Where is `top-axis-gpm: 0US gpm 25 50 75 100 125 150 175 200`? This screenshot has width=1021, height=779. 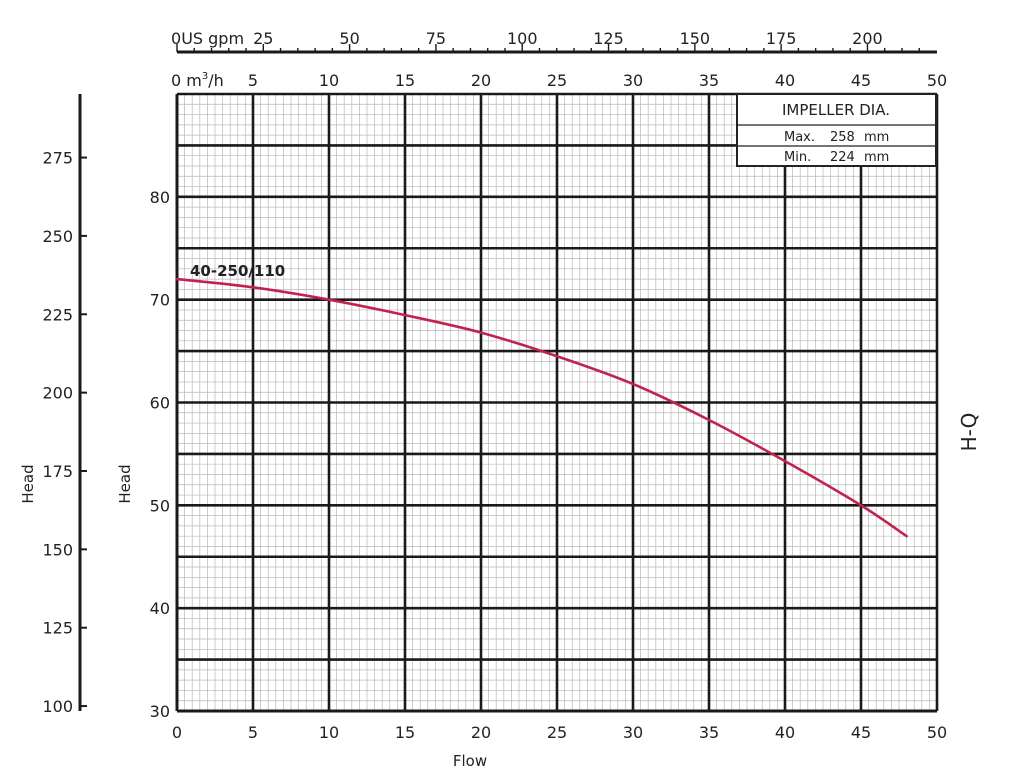
top-axis-gpm: 0US gpm 25 50 75 100 125 150 175 200 is located at coordinates (545, 40).